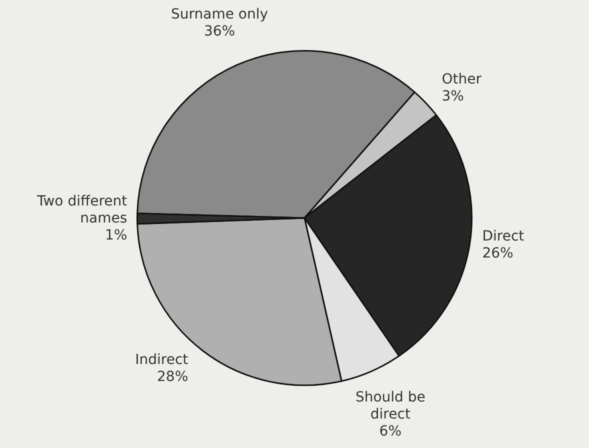 The height and width of the screenshot is (448, 589). Describe the element at coordinates (453, 96) in the screenshot. I see `data-label: 3%` at that location.